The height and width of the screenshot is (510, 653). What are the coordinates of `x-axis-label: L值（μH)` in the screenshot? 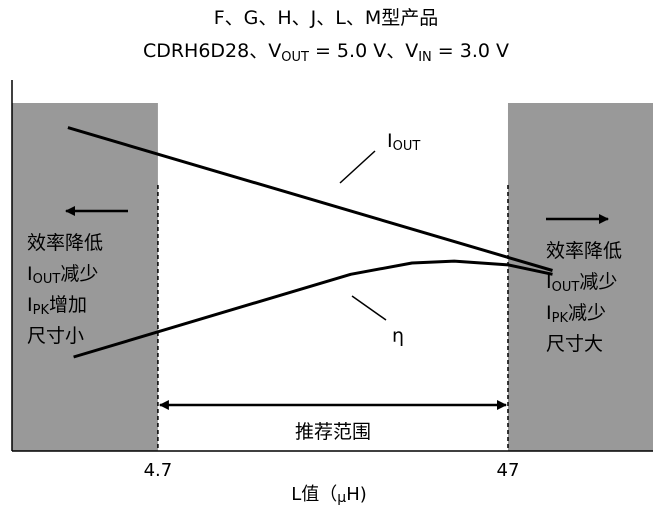 It's located at (329, 495).